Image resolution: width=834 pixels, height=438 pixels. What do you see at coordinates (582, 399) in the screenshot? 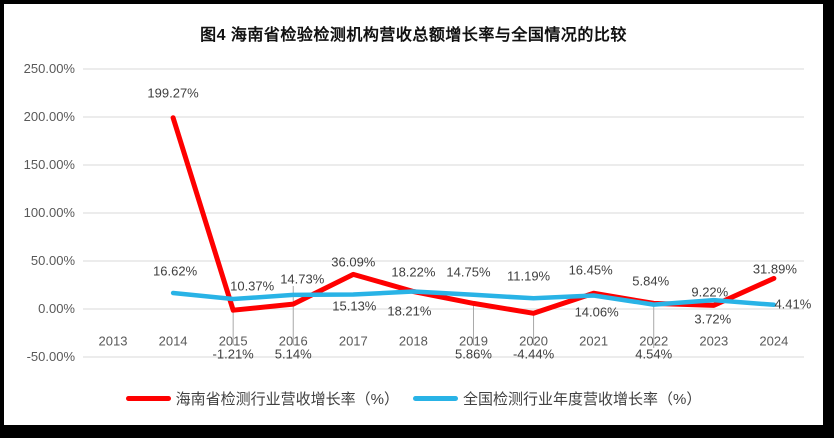
I see `legend-label-national: 全国检测行业年度营收增长率（%）` at bounding box center [582, 399].